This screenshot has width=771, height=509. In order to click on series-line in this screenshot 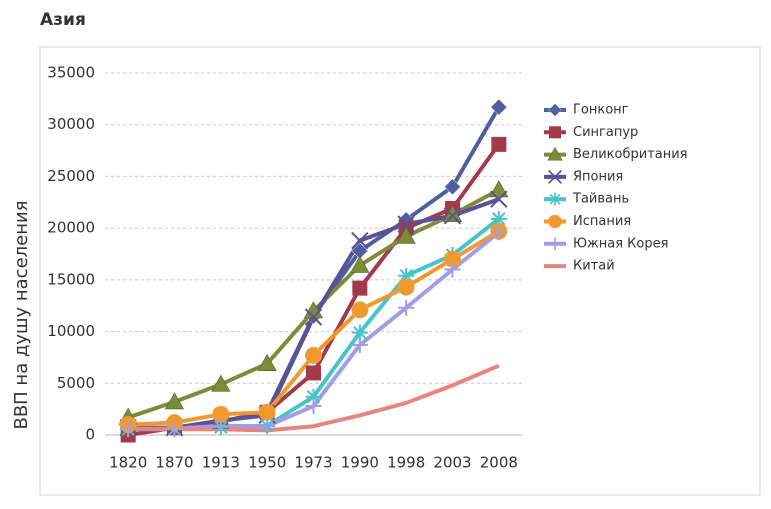, I will do `click(314, 398)`.